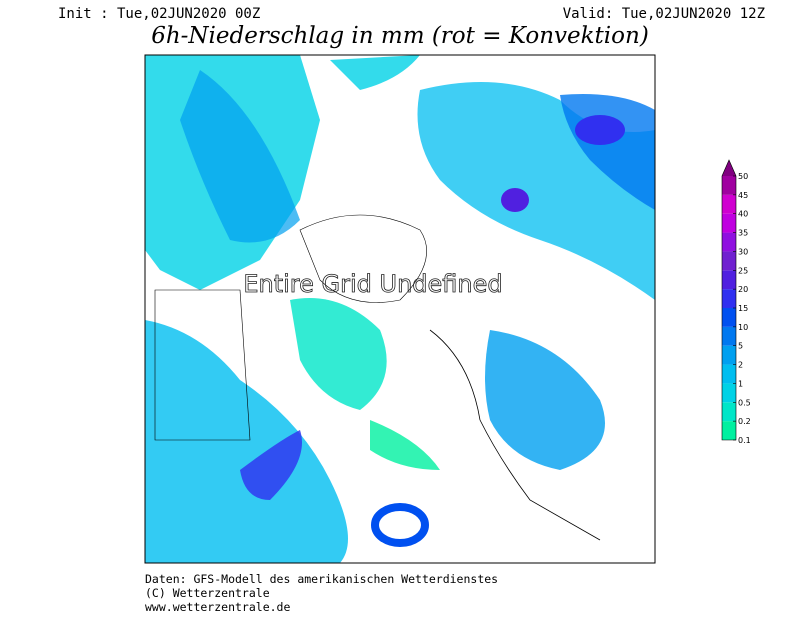 This screenshot has height=618, width=800. What do you see at coordinates (743, 270) in the screenshot?
I see `colorbar-label: 25` at bounding box center [743, 270].